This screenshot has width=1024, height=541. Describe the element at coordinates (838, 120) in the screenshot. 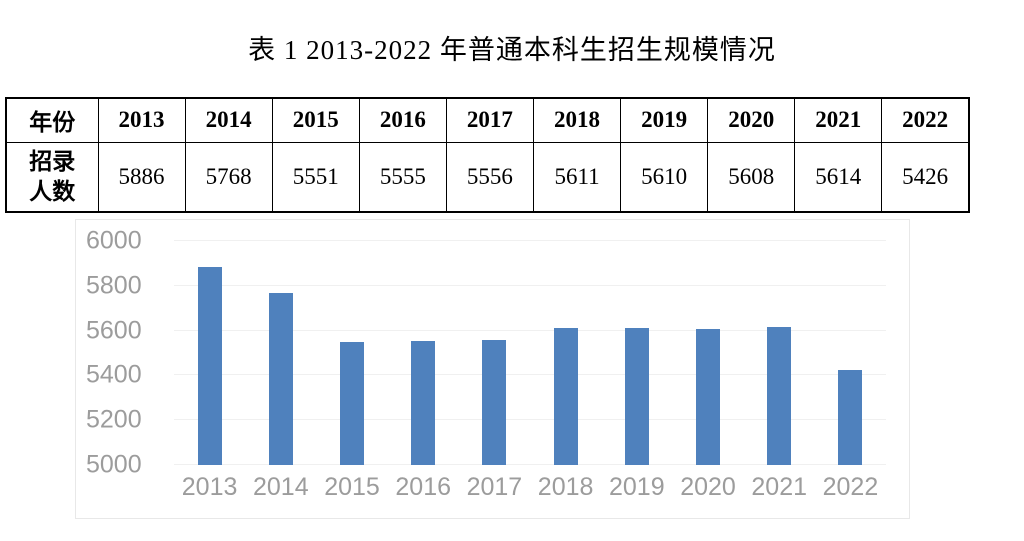

I see `year-header-cell: 2021` at that location.